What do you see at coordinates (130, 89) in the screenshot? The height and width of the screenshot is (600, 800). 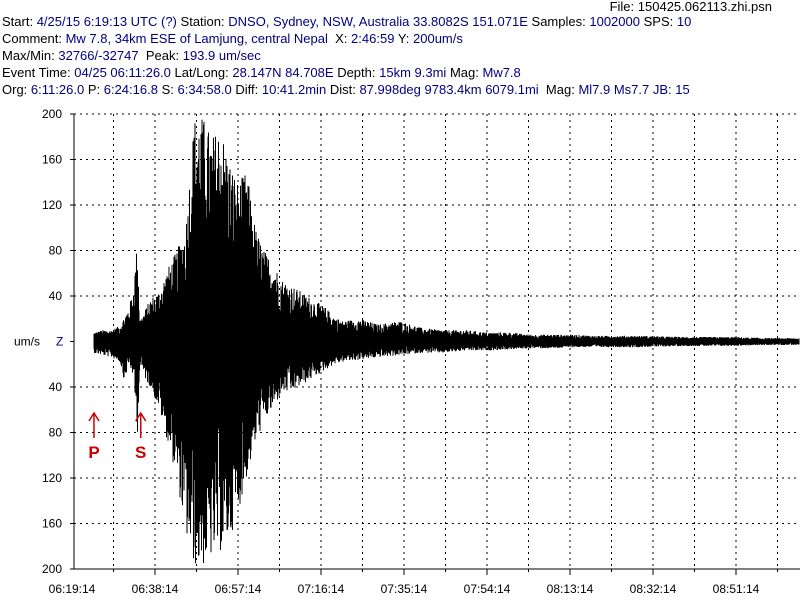 I see `p-value: 6:24:16.8` at bounding box center [130, 89].